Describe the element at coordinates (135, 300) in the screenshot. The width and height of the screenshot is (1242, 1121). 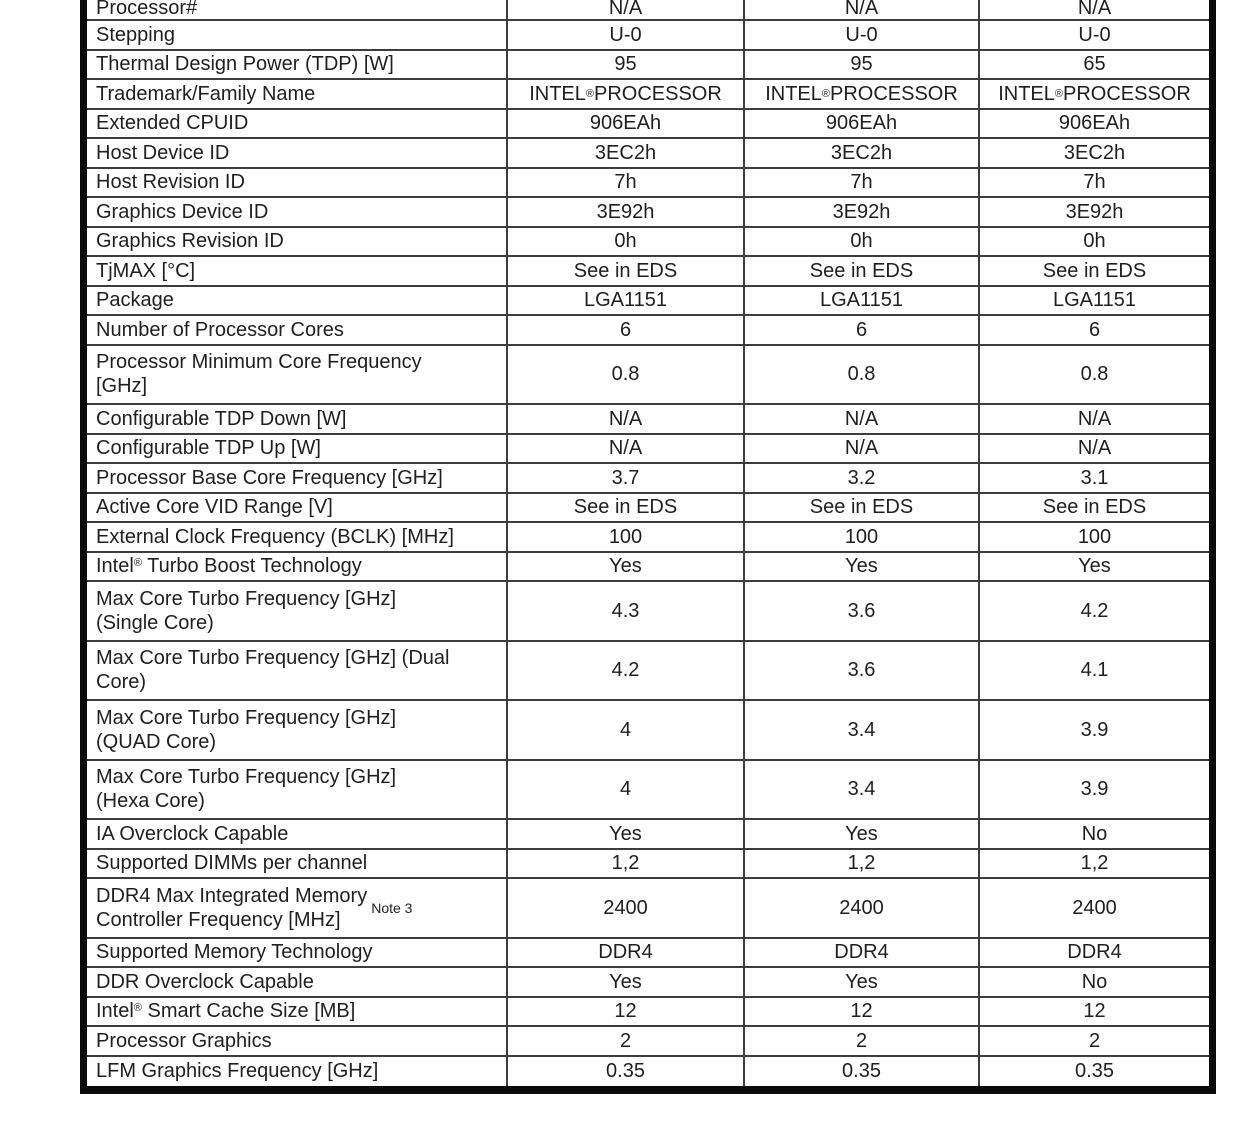
I see `spec-label: Package` at that location.